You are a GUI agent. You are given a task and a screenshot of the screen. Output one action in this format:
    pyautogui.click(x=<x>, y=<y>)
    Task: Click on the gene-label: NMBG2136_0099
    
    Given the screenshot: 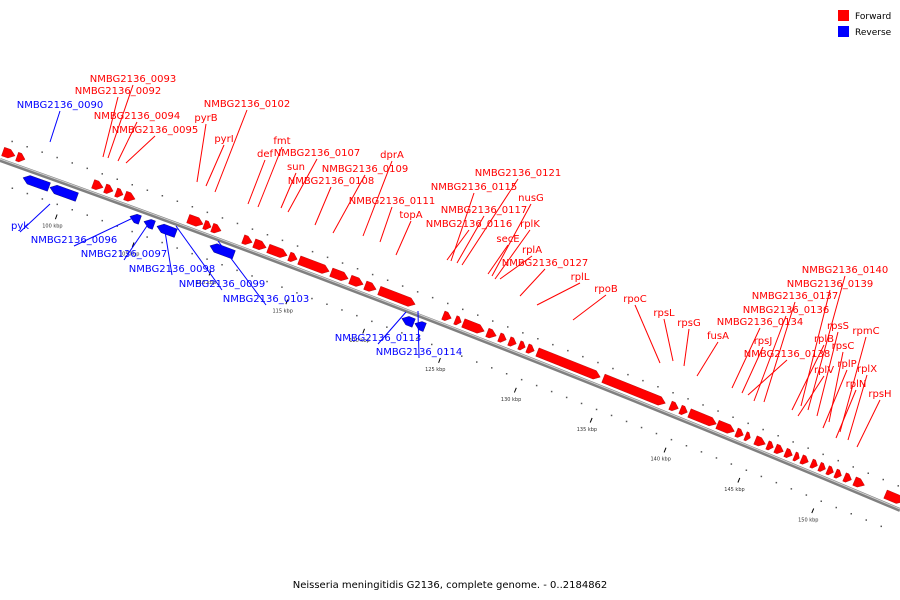 What is the action you would take?
    pyautogui.click(x=222, y=284)
    